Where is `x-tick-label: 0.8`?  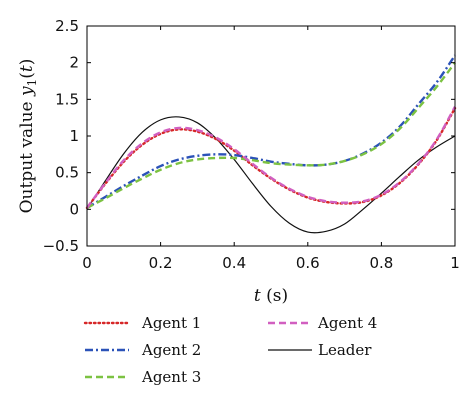 x-tick-label: 0.8 is located at coordinates (381, 263).